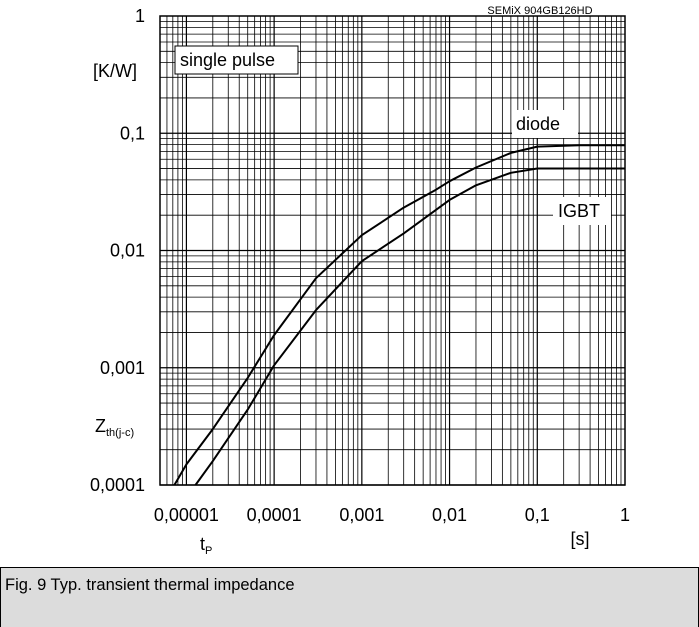 The height and width of the screenshot is (627, 699). Describe the element at coordinates (117, 485) in the screenshot. I see `y-tick-label: 0,0001` at that location.